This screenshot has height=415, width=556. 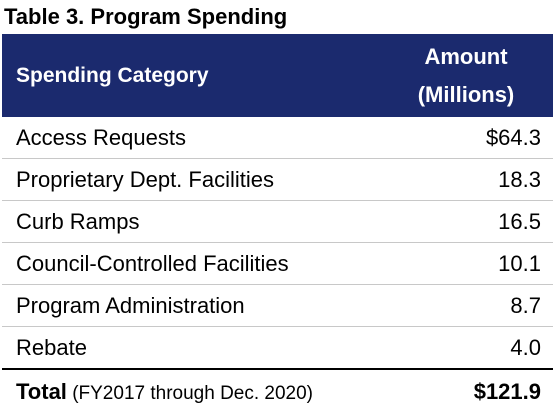 I want to click on total-amount: $121.9, so click(x=507, y=391).